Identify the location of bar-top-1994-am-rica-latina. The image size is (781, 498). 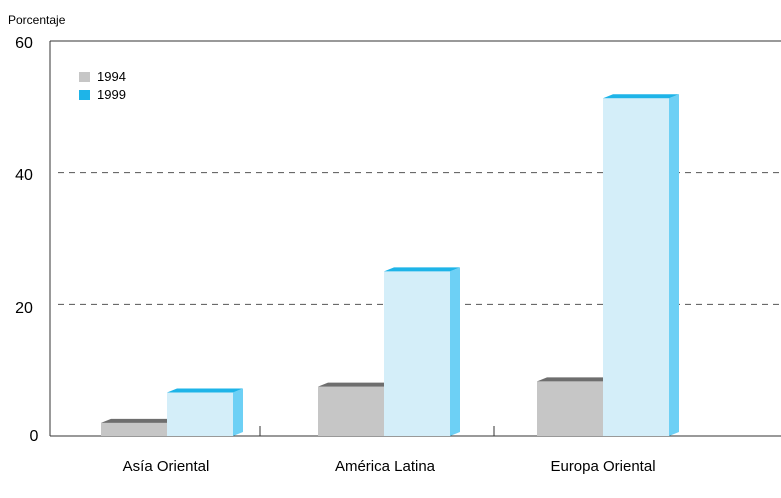
(356, 384).